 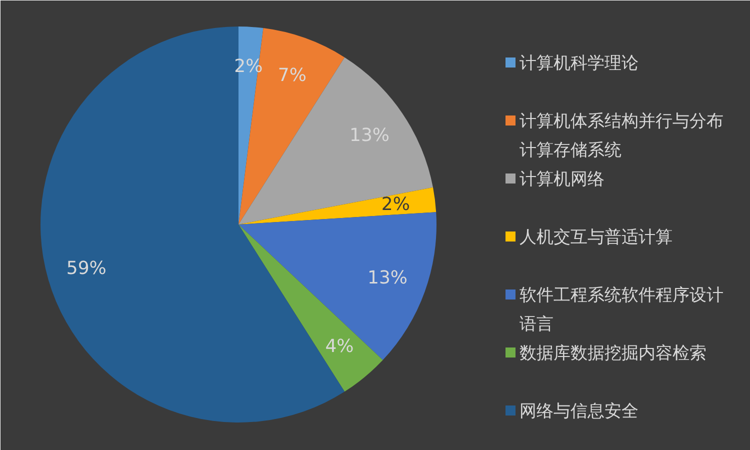 I want to click on legend-label: 计算机网络, so click(x=562, y=180).